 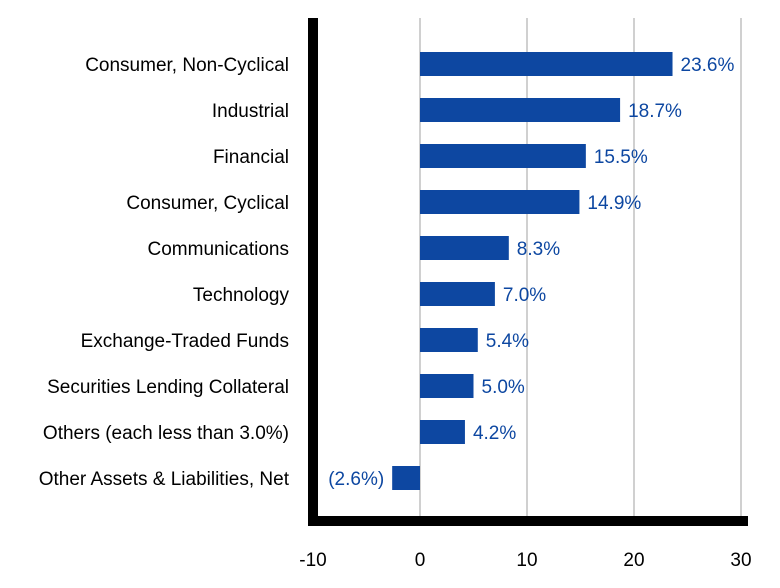 What do you see at coordinates (538, 249) in the screenshot?
I see `data-label-4: 8.3%` at bounding box center [538, 249].